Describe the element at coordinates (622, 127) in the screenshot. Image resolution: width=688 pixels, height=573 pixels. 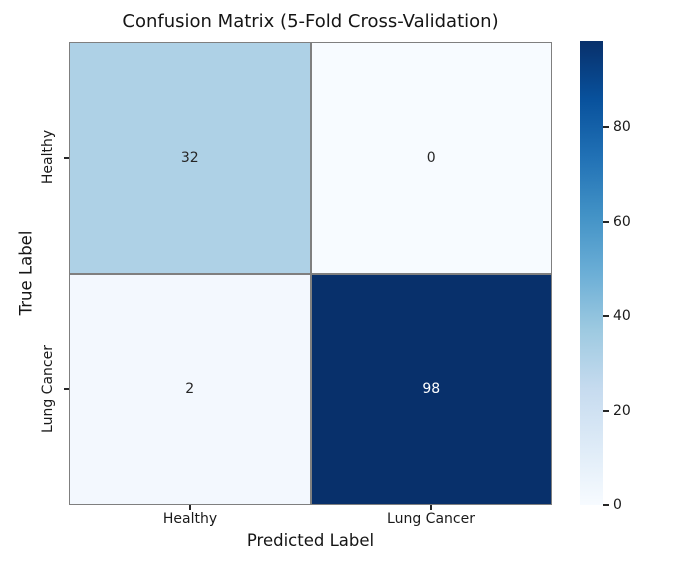
I see `colorbar-tick-label: 80` at that location.